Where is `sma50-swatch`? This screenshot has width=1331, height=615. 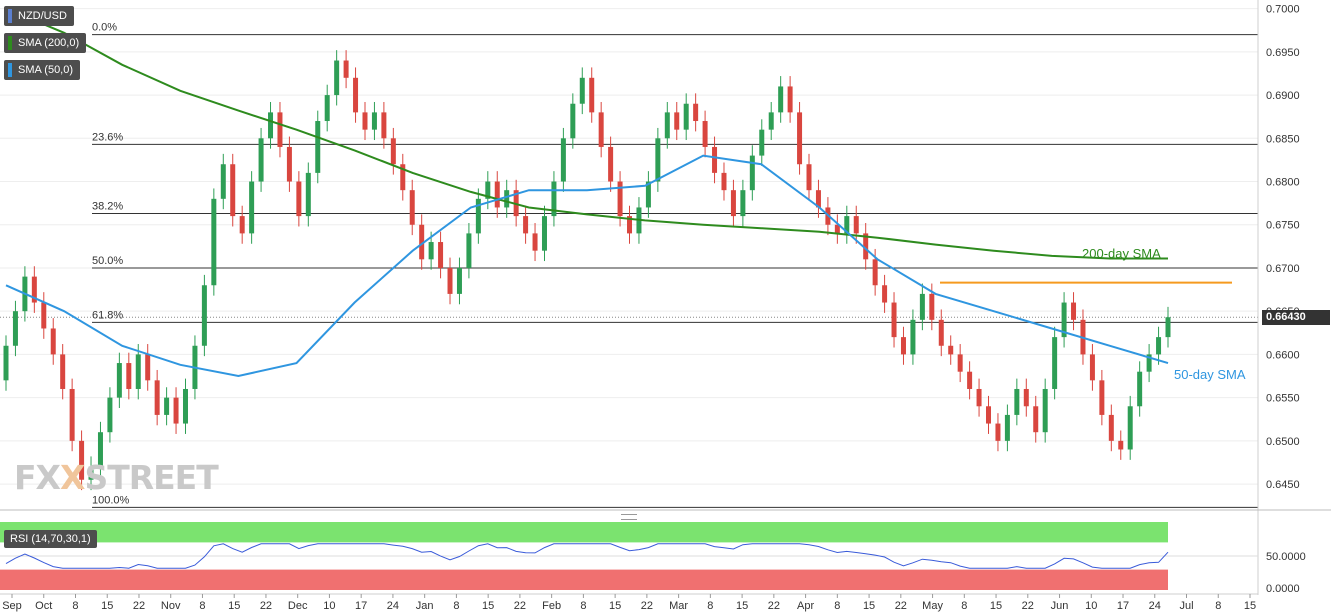
sma50-swatch is located at coordinates (10, 70).